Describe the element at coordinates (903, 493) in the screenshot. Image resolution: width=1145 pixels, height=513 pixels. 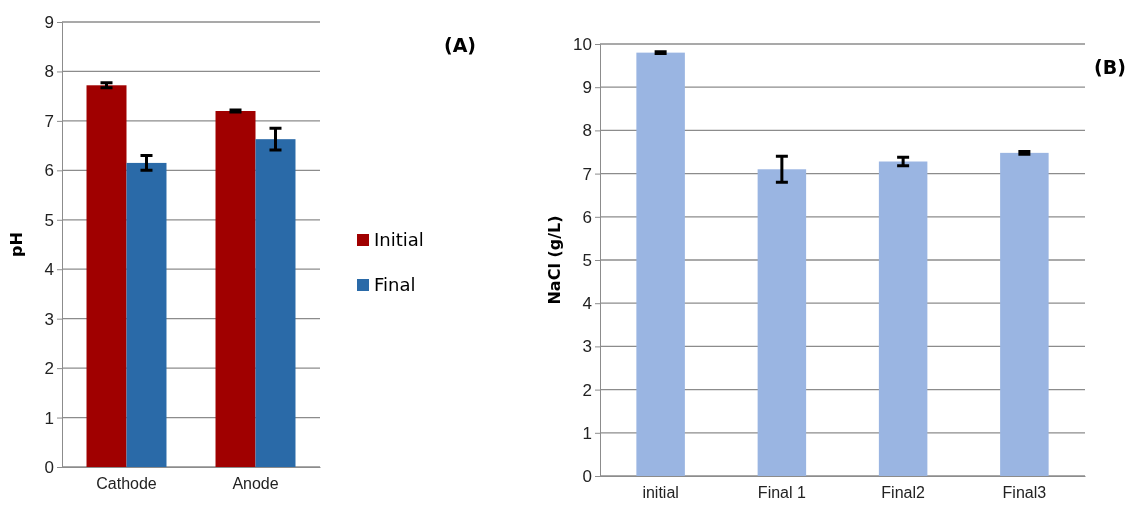
I see `x-tick-label: Final2` at that location.